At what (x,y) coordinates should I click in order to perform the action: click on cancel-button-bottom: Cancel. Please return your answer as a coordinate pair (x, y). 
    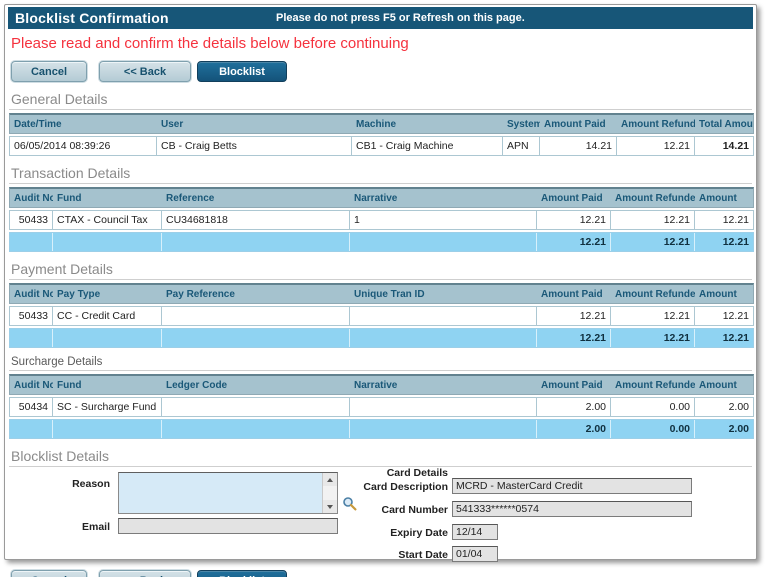
    Looking at the image, I should click on (49, 573).